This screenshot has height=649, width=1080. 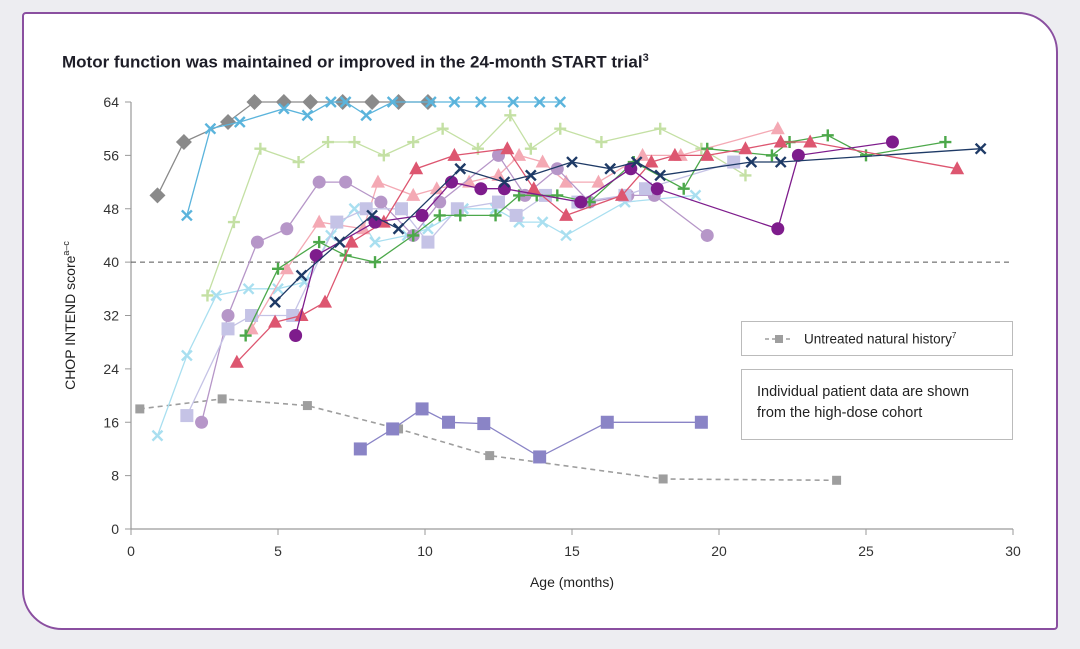 I want to click on chart-title-superscript: 3, so click(x=645, y=58).